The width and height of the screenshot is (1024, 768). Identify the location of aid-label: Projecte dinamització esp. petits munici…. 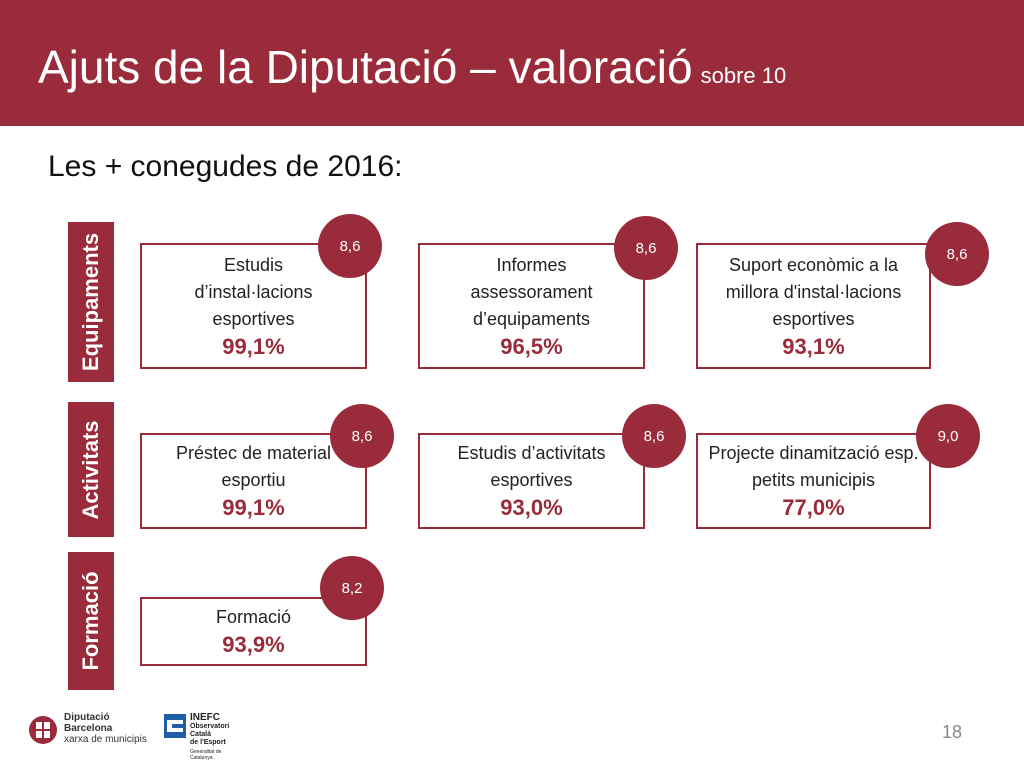
(813, 466).